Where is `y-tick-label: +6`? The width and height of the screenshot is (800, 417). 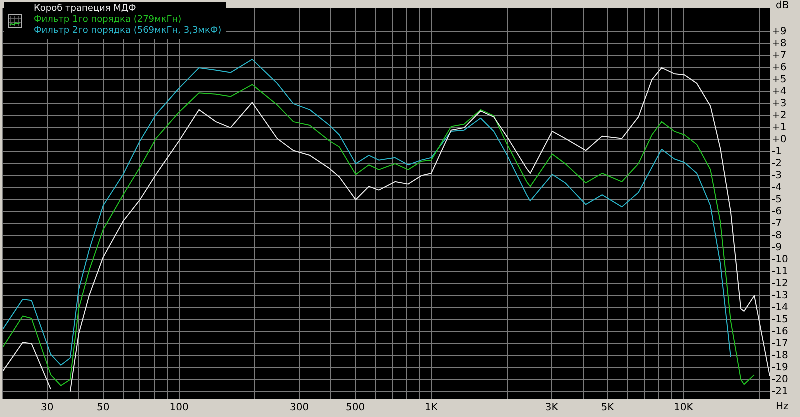 y-tick-label: +6 is located at coordinates (779, 68).